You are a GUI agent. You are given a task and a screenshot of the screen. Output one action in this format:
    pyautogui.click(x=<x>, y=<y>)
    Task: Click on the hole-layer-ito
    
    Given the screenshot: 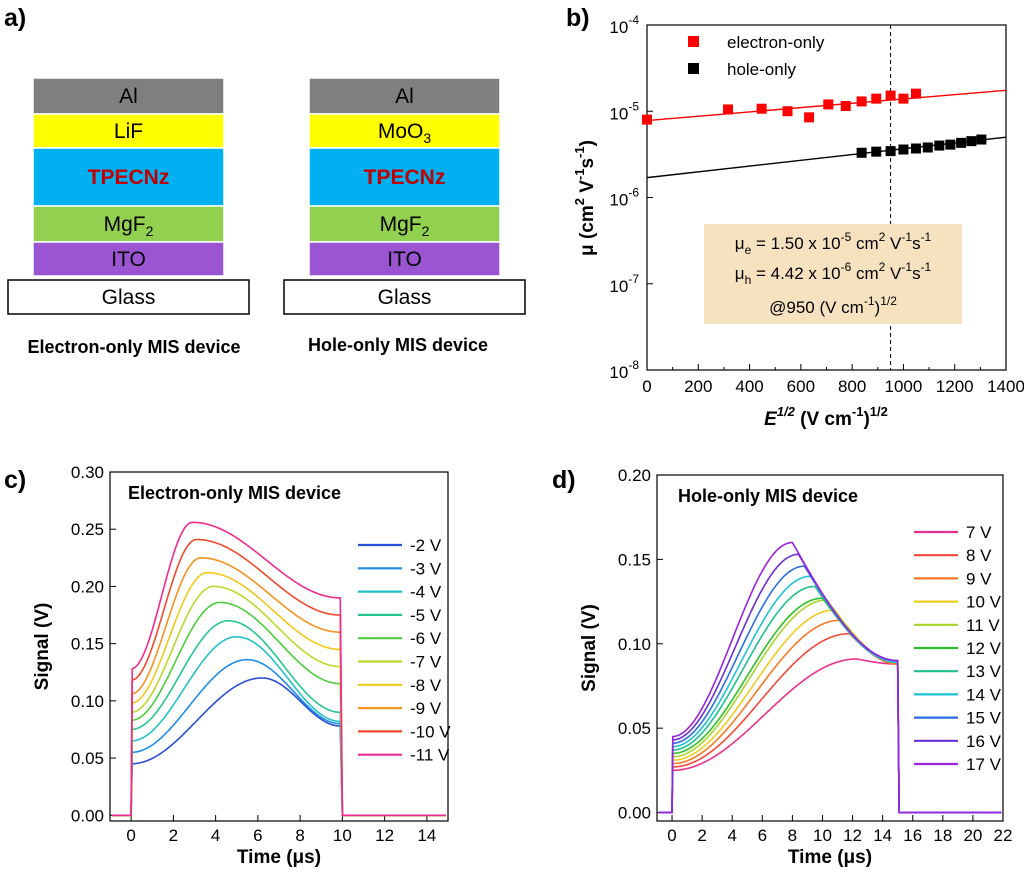 What is the action you would take?
    pyautogui.click(x=404, y=259)
    